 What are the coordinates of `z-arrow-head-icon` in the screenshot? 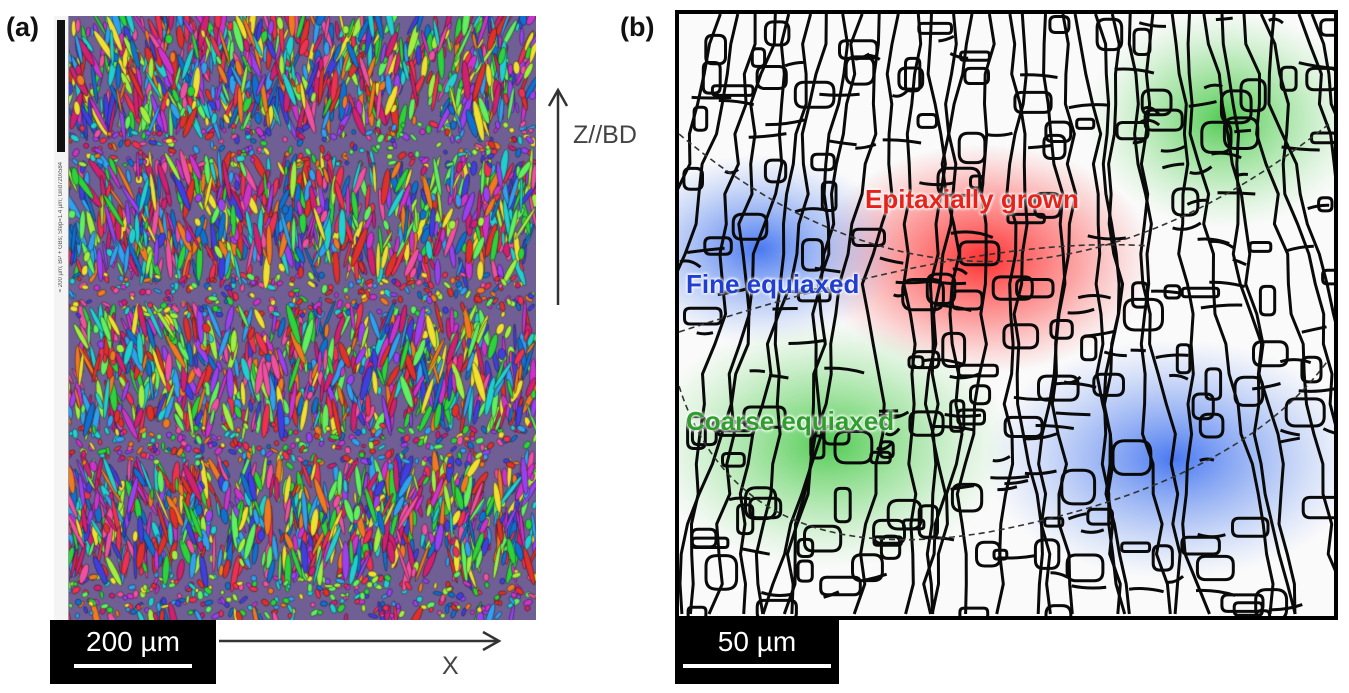 It's located at (558, 97).